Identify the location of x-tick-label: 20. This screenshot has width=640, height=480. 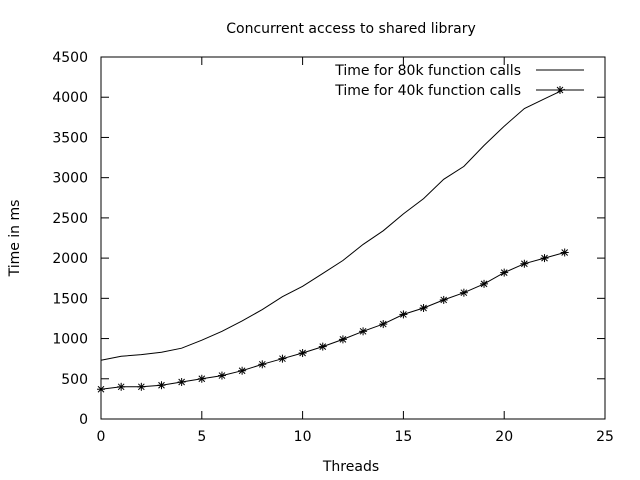
(504, 437).